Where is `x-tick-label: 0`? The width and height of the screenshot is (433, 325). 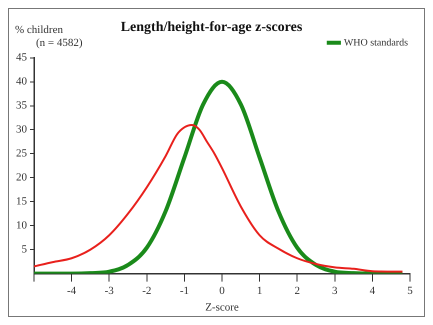
x-tick-label: 0 is located at coordinates (222, 291).